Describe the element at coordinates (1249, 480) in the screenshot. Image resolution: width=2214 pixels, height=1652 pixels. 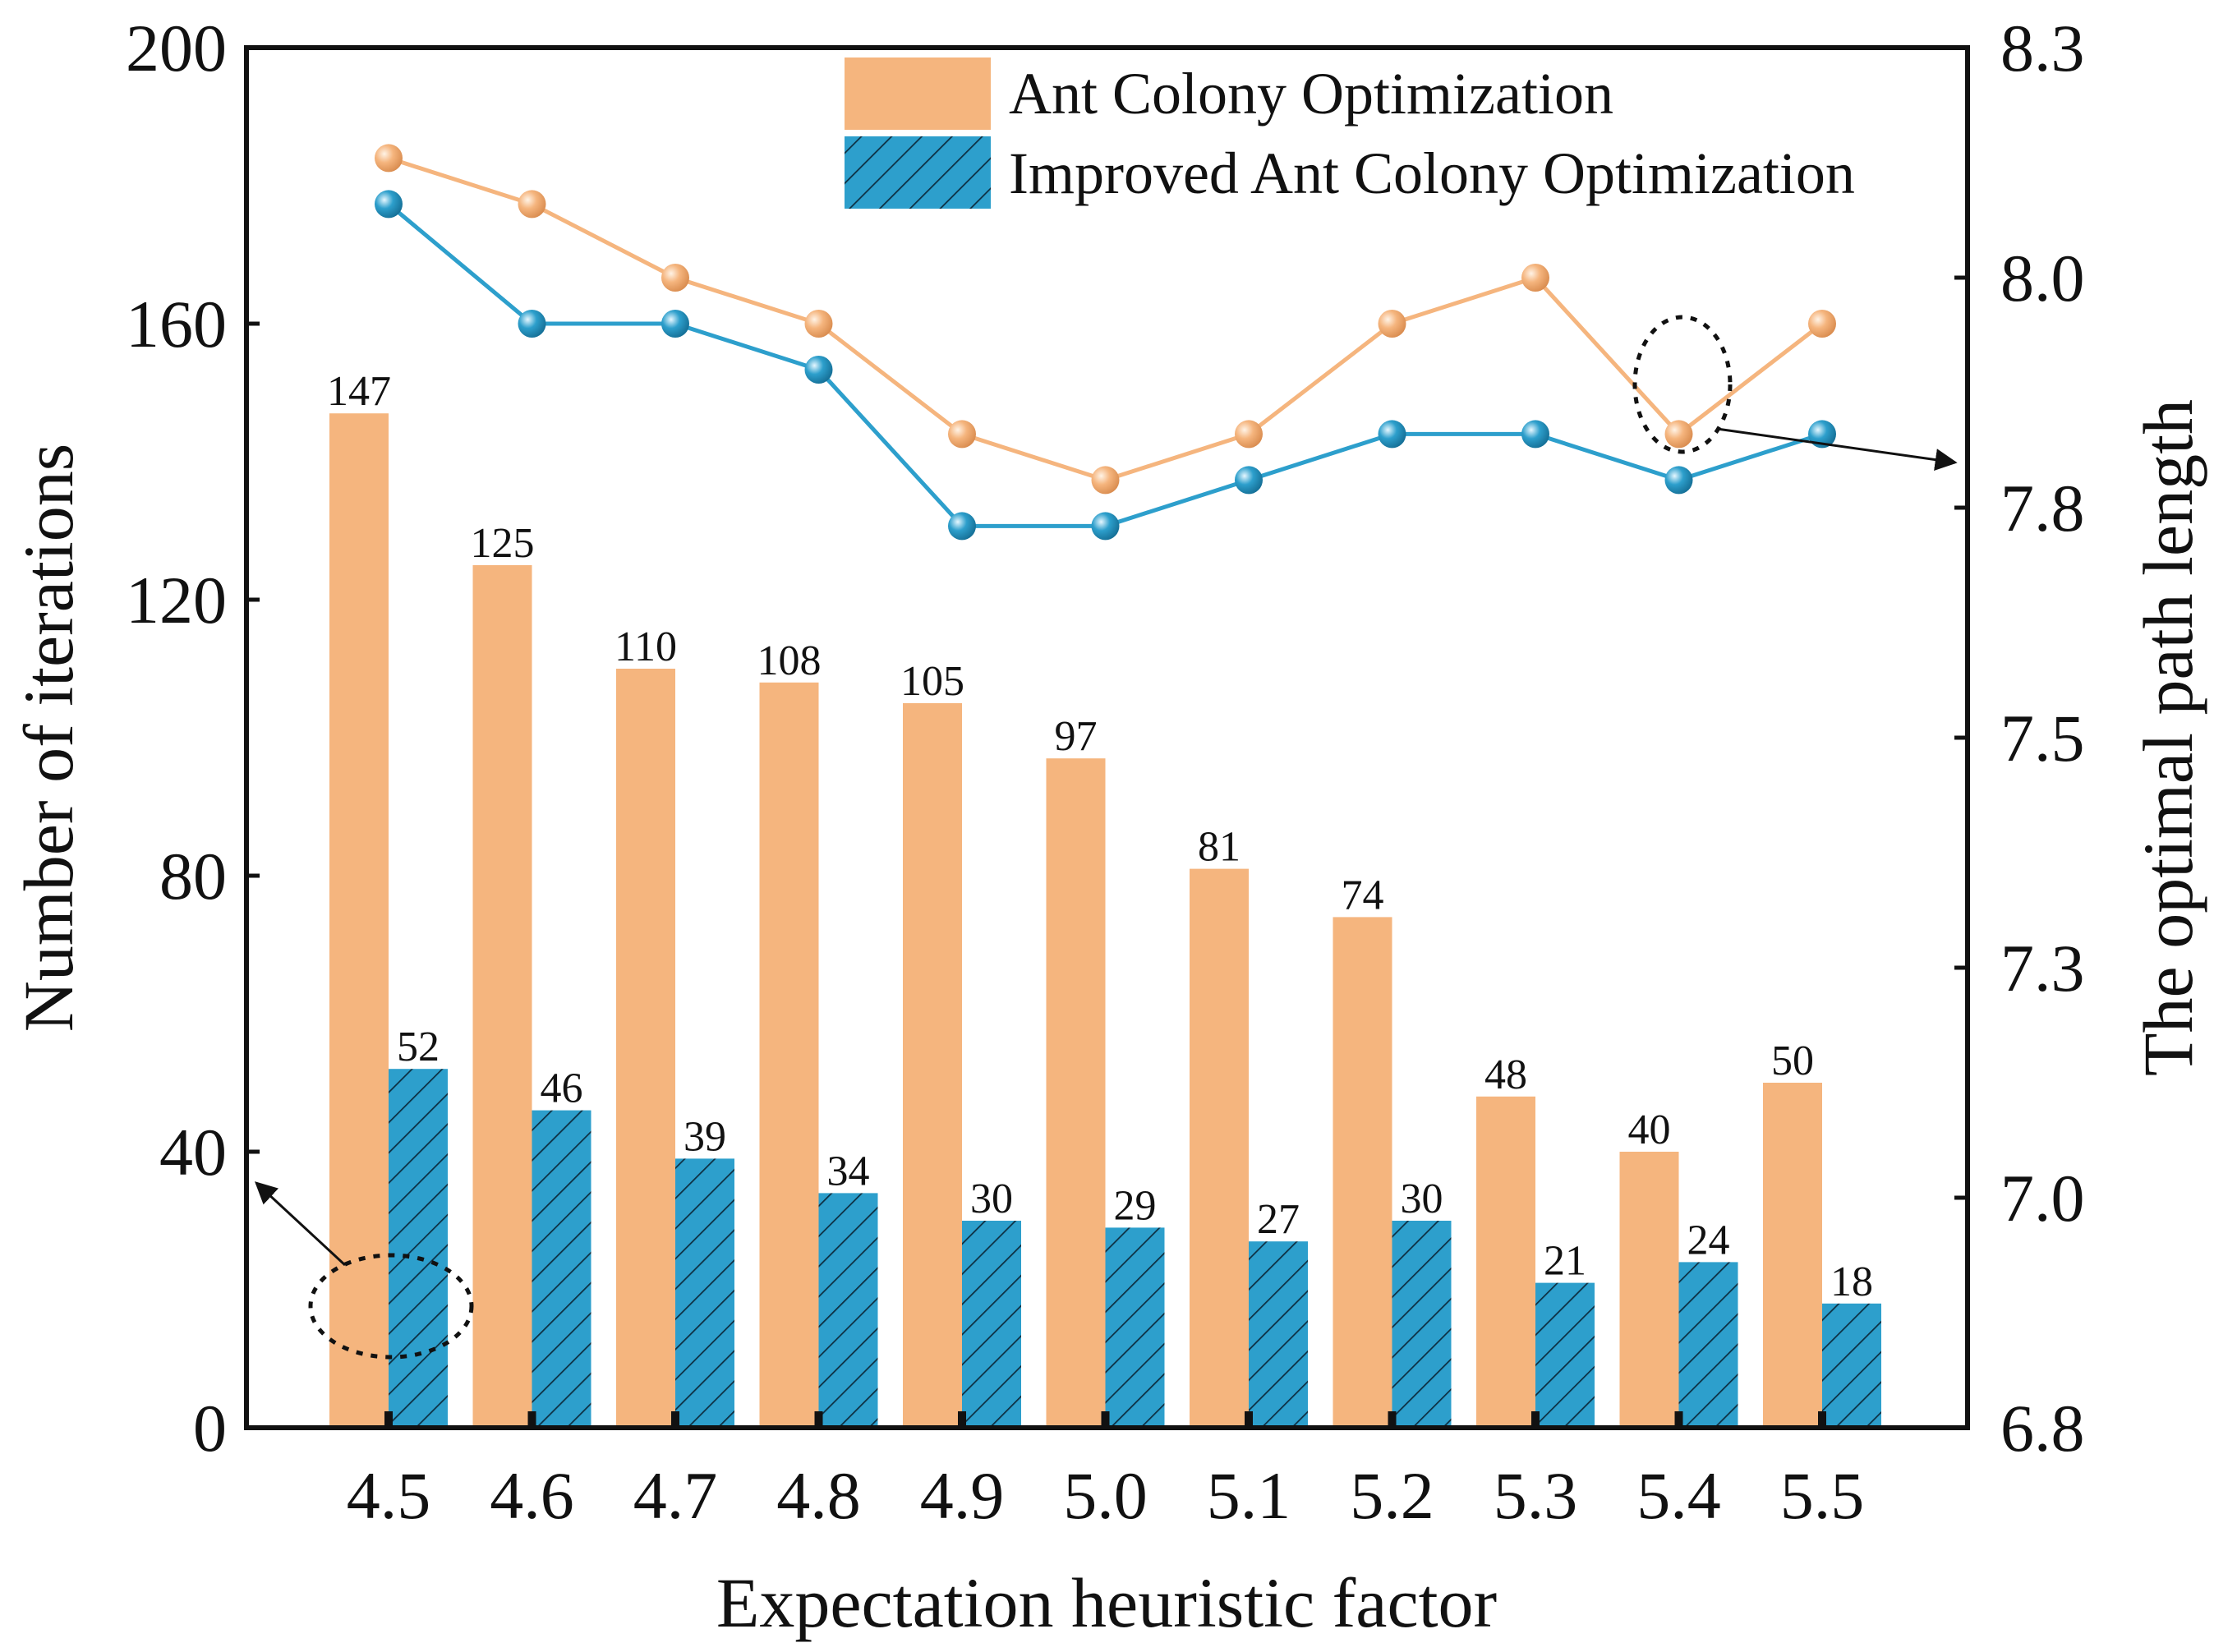
I see `marker-iaco-5.1` at that location.